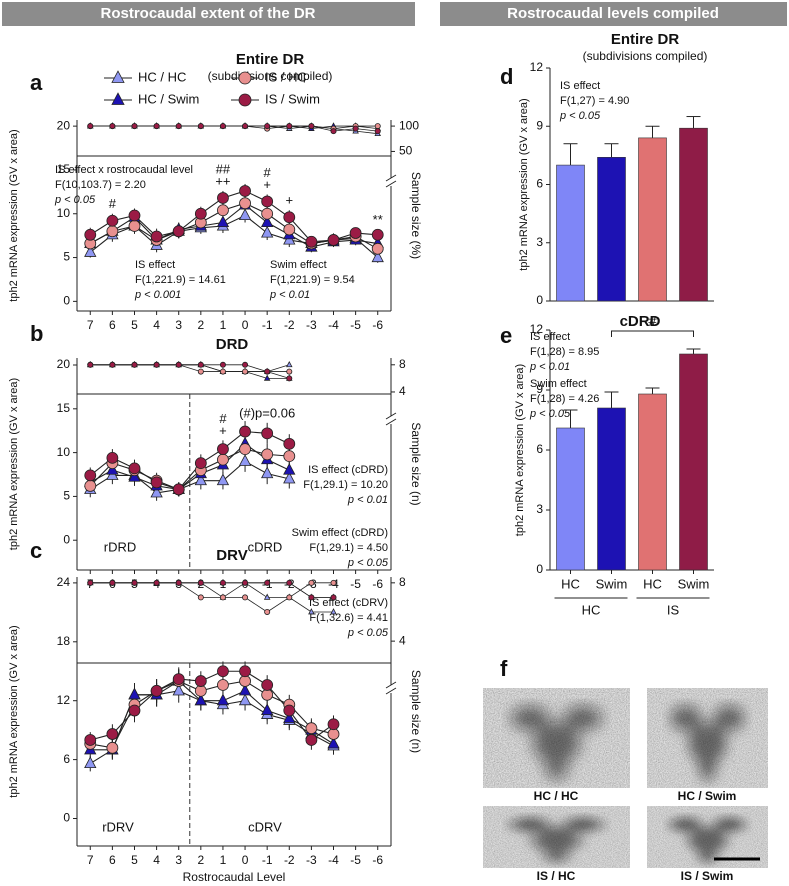 This screenshot has width=789, height=886. Describe the element at coordinates (348, 603) in the screenshot. I see `stat-text: IS effect (cDRV)` at that location.